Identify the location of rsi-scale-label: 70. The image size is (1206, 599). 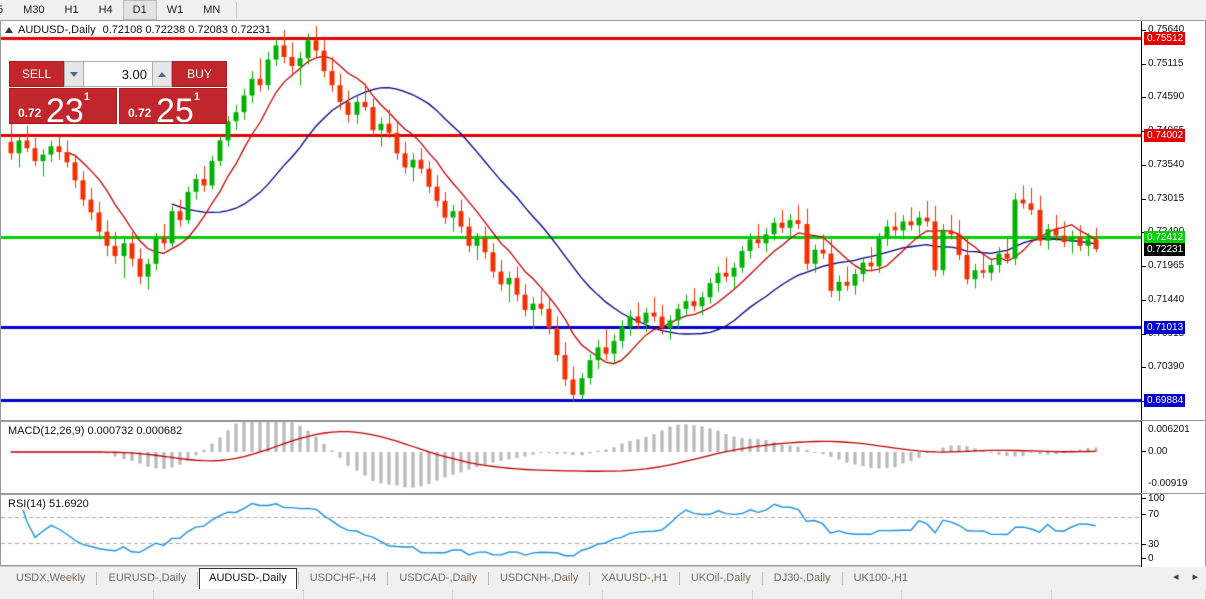
(1154, 514).